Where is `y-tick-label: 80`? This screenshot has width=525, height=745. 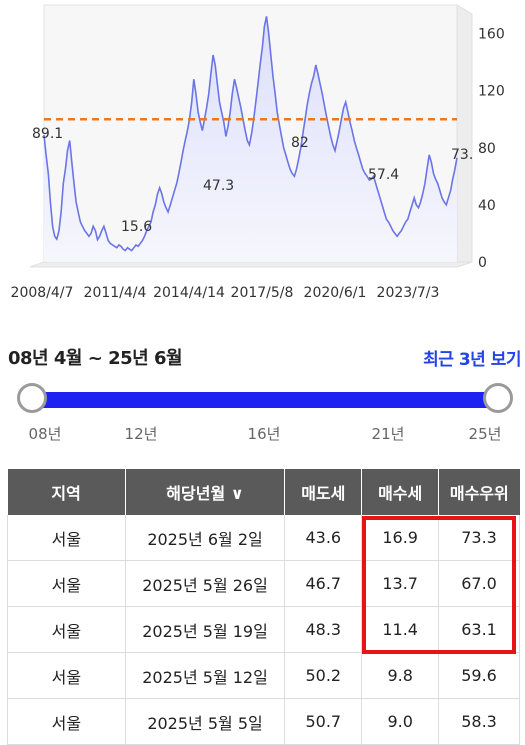 y-tick-label: 80 is located at coordinates (487, 149).